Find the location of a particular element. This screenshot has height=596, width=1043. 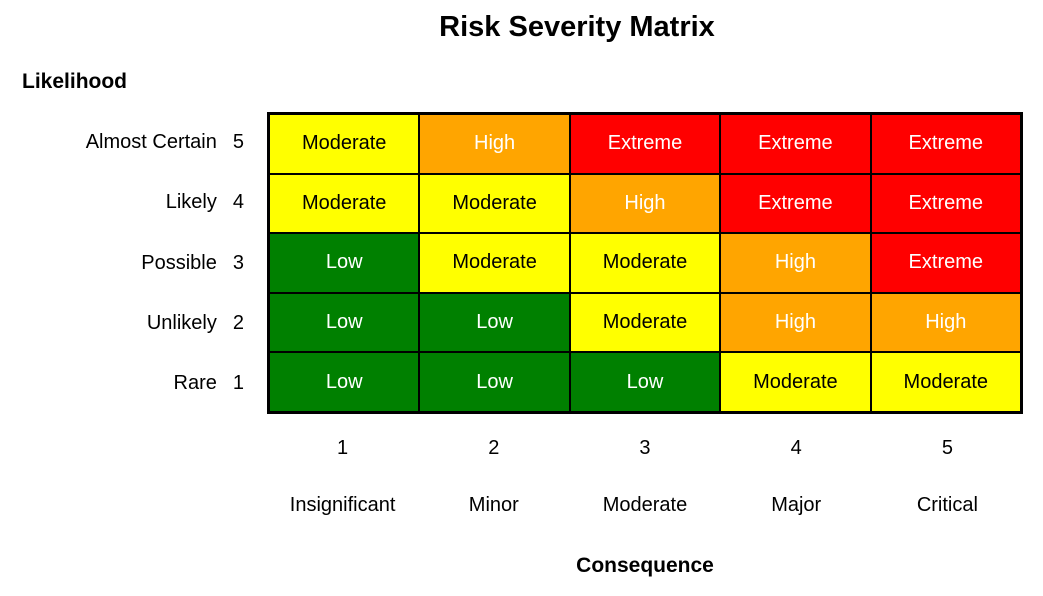

consequence-column-names: Insignificant Minor Moderate Major Critical is located at coordinates (645, 505).